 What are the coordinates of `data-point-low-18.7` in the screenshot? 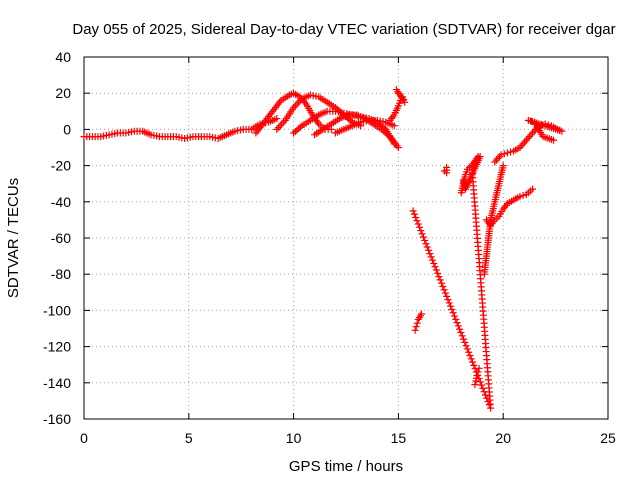 It's located at (479, 368).